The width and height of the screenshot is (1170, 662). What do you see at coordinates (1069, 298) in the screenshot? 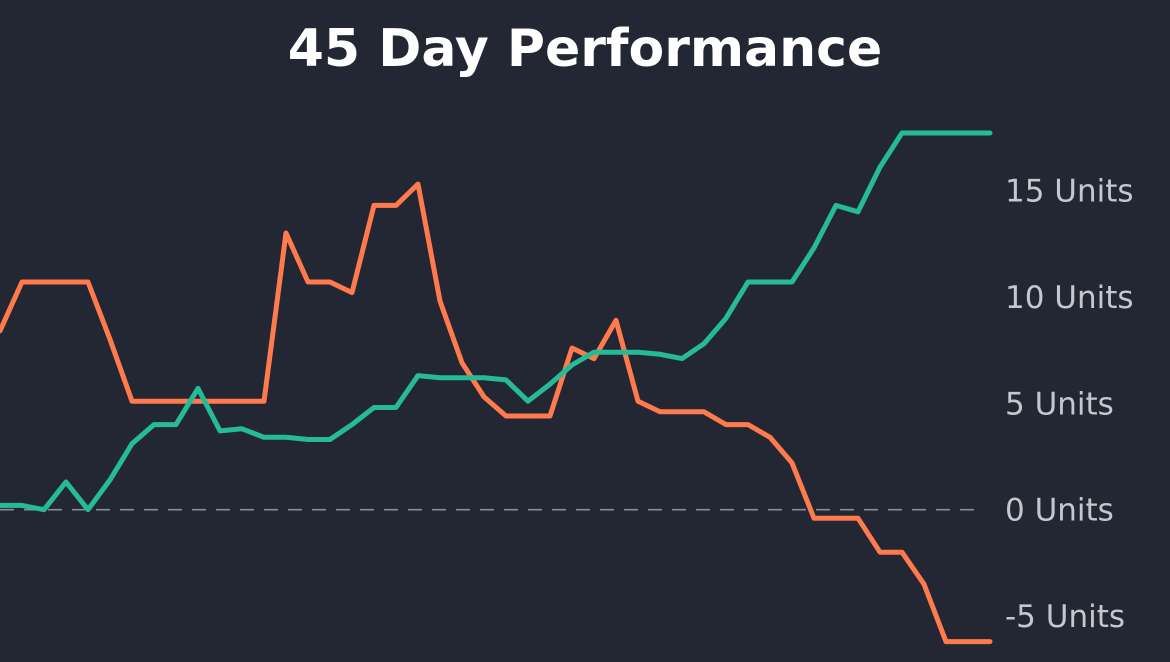
I see `y-tick-label: 10 Units` at bounding box center [1069, 298].